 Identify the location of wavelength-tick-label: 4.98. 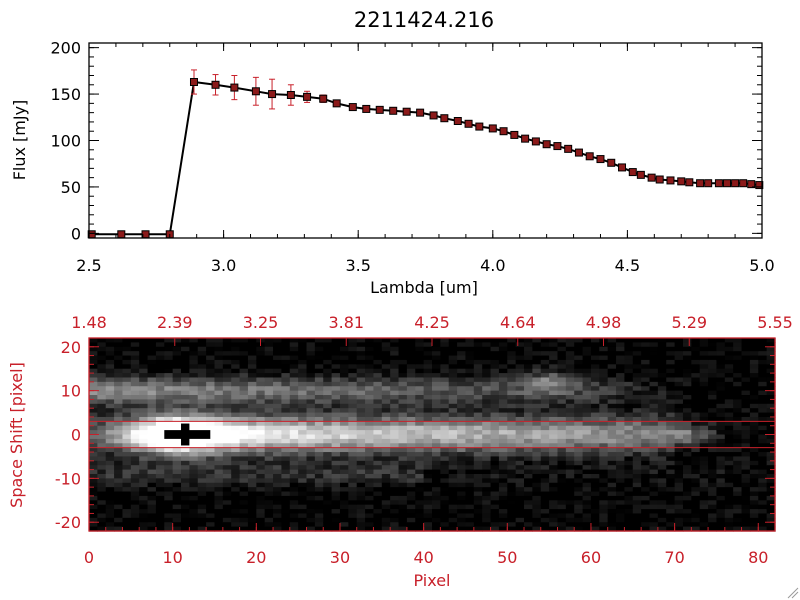
(604, 322).